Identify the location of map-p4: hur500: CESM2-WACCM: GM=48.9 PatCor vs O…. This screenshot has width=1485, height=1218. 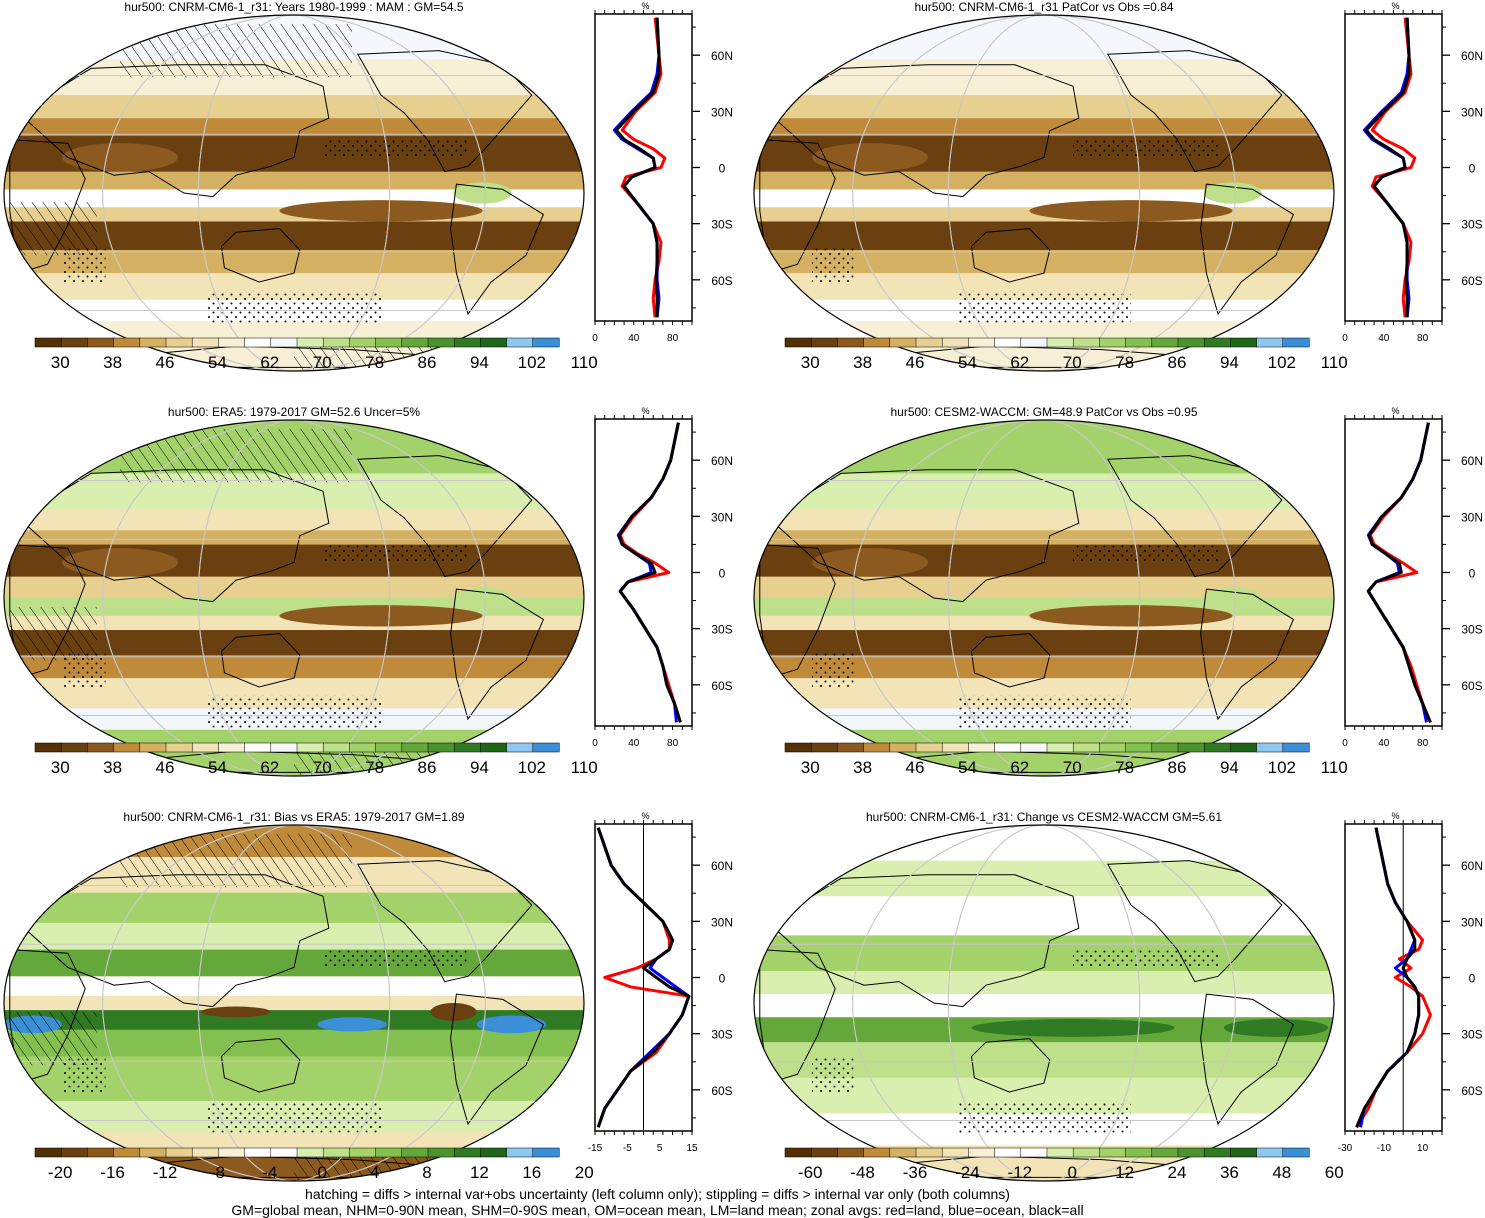
(1044, 591).